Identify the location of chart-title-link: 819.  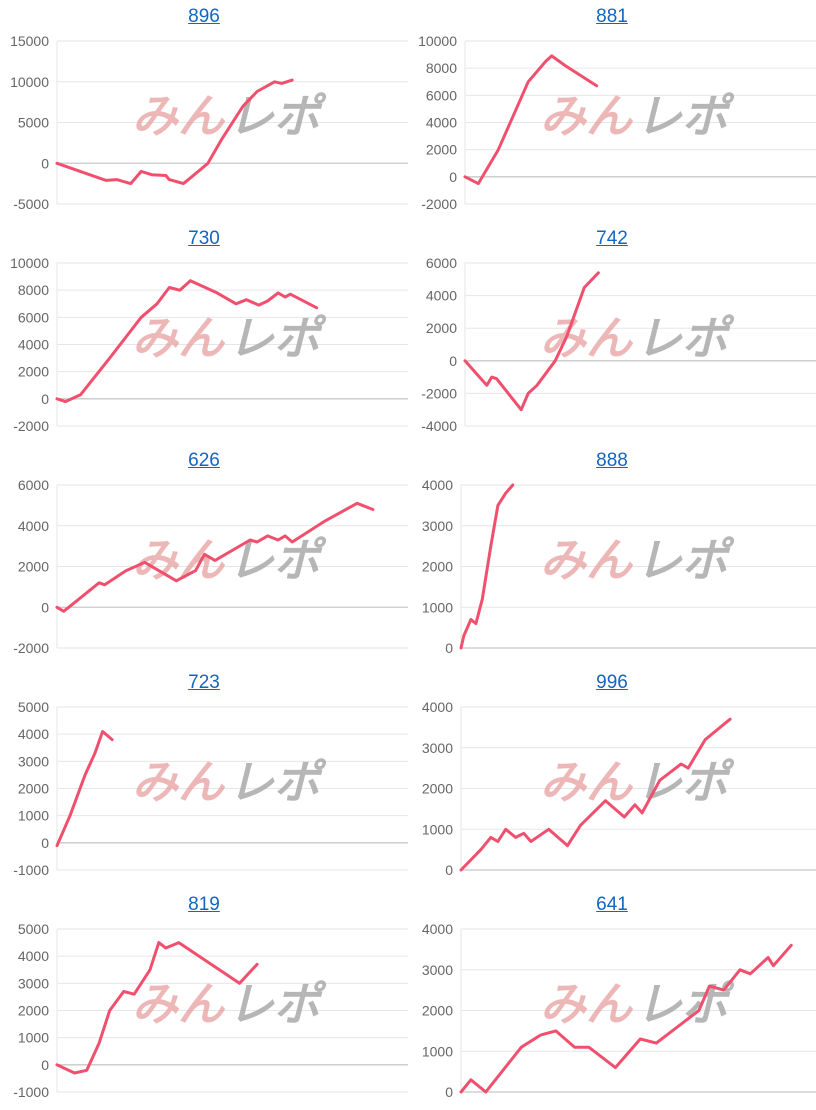
(204, 904).